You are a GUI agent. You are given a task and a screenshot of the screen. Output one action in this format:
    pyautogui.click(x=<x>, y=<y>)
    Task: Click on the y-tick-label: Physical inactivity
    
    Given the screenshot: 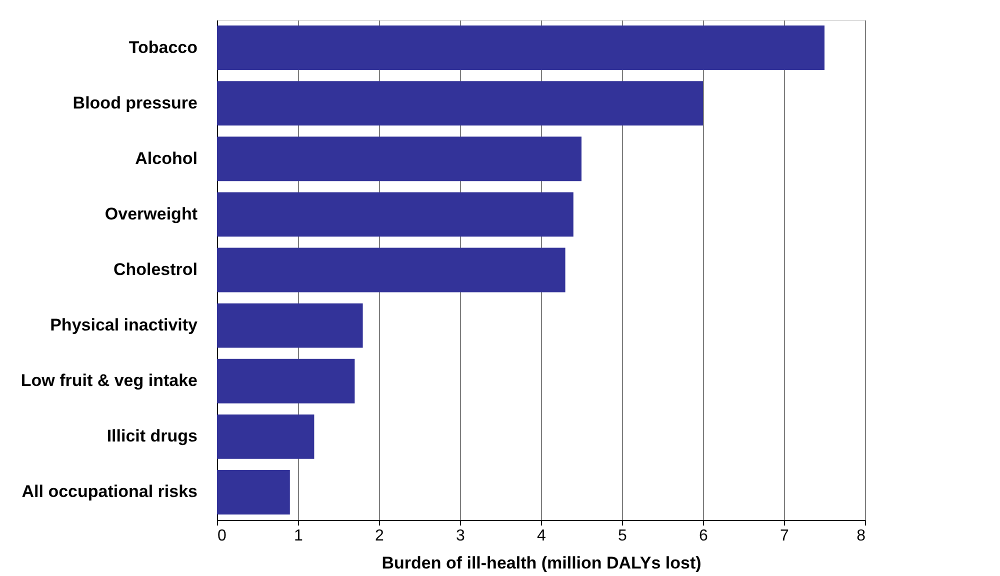 What is the action you would take?
    pyautogui.click(x=124, y=325)
    